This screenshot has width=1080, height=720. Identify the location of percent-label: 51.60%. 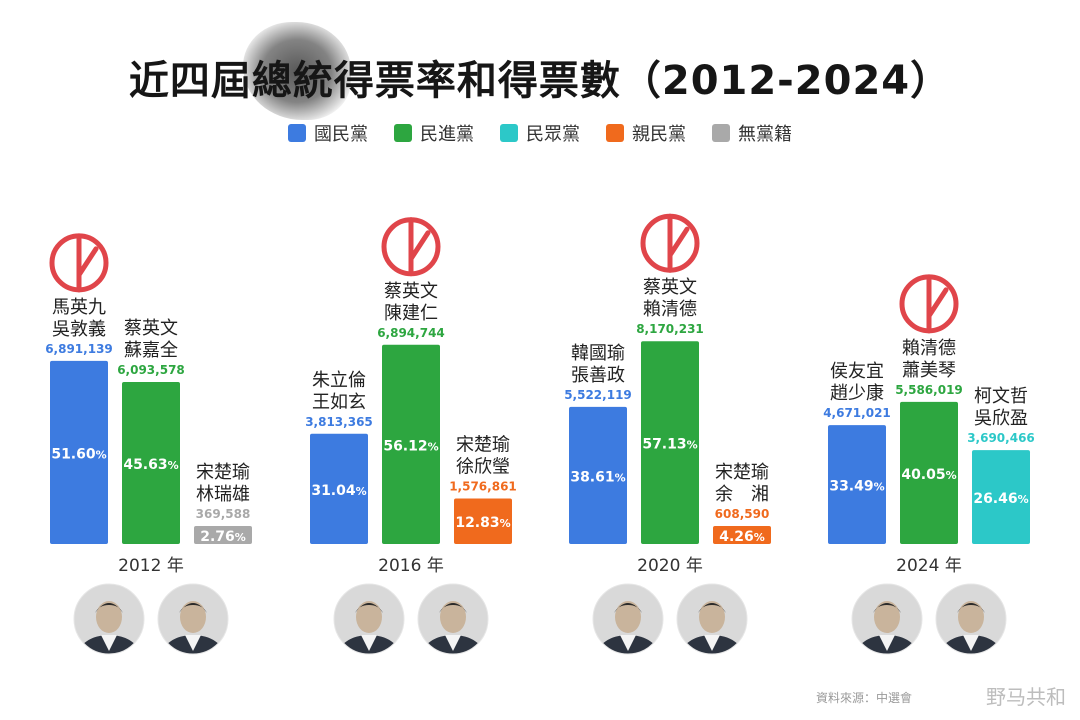
(78, 454).